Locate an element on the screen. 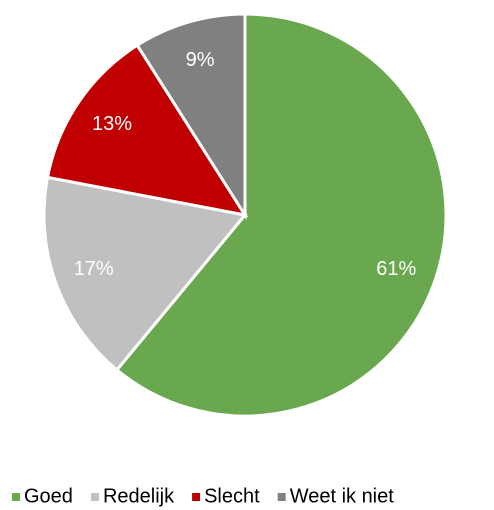  slice-label: 61% is located at coordinates (396, 269).